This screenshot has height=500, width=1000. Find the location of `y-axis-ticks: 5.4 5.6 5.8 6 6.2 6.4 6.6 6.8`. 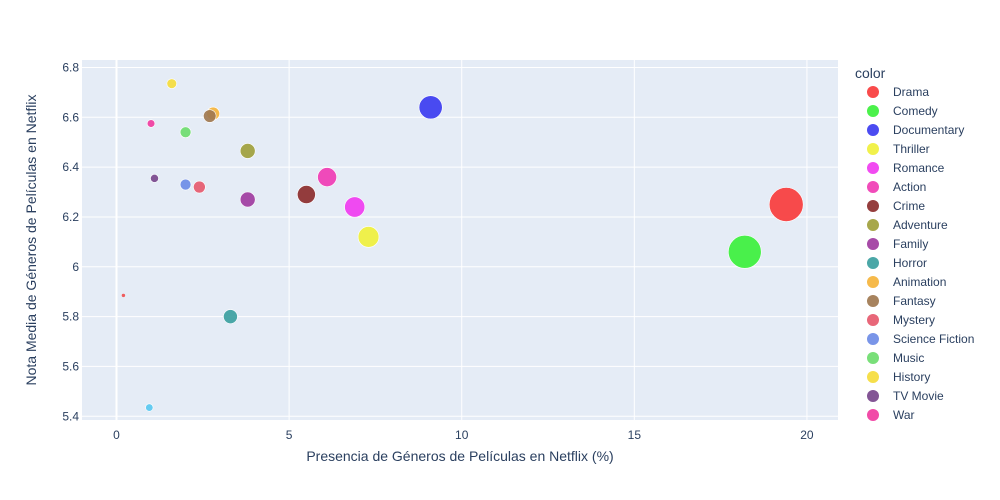

y-axis-ticks: 5.4 5.6 5.8 6 6.2 6.4 6.6 6.8 is located at coordinates (70, 241).